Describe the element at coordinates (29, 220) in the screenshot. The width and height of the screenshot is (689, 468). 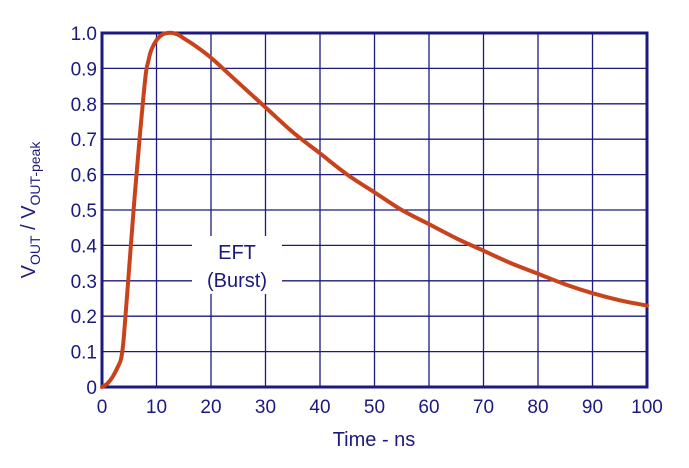
I see `y-axis-title-sep: / V` at that location.